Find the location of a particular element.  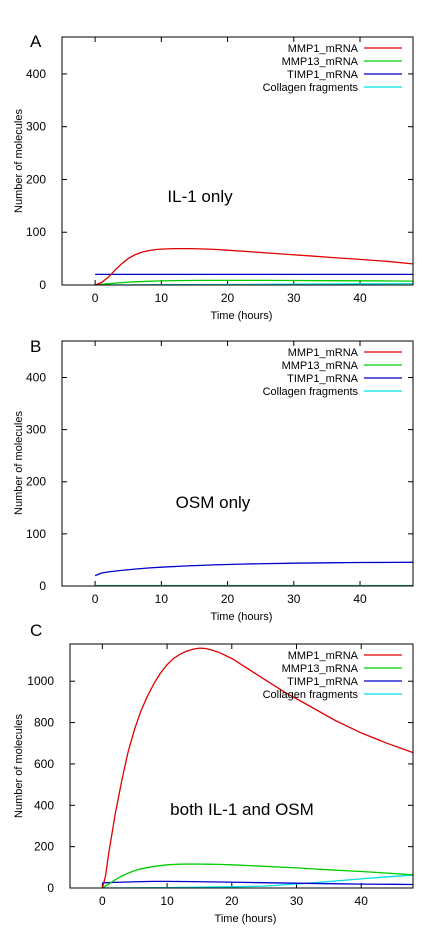

series-line-mmp1-mrna is located at coordinates (253, 266).